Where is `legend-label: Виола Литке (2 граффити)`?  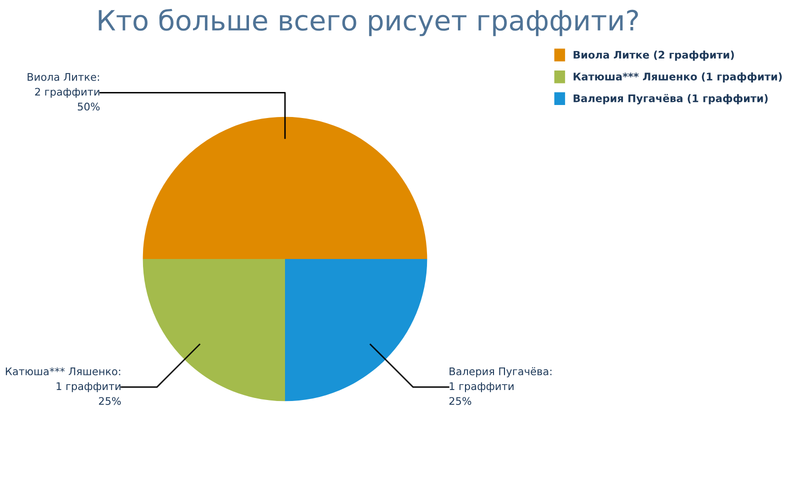 legend-label: Виола Литке (2 граффити) is located at coordinates (654, 55).